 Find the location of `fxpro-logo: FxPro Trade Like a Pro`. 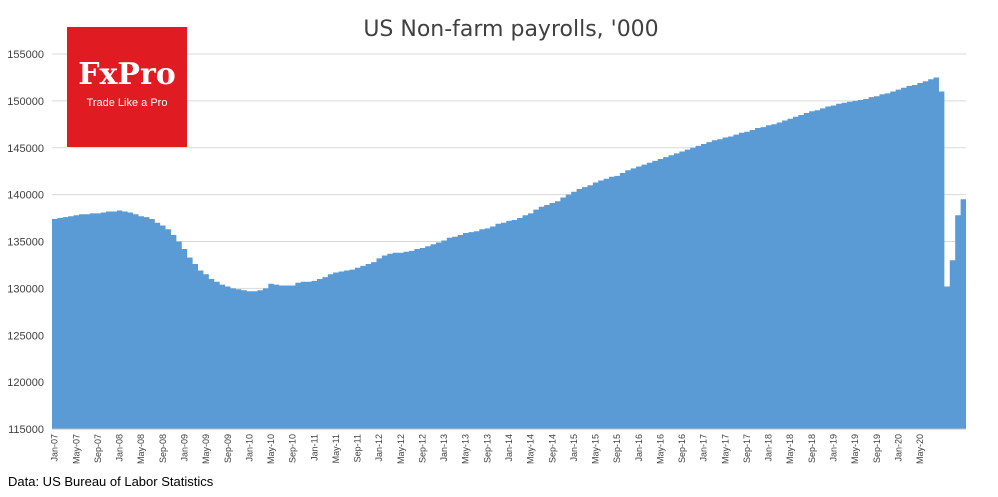

fxpro-logo: FxPro Trade Like a Pro is located at coordinates (127, 87).